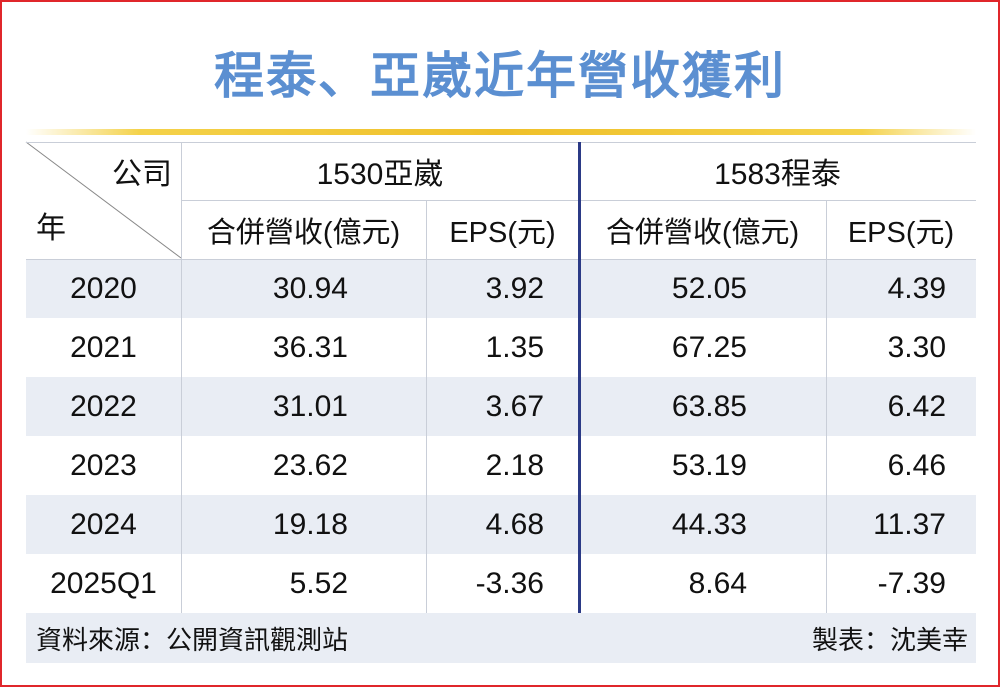 This screenshot has width=1000, height=687. What do you see at coordinates (909, 524) in the screenshot?
I see `value-cell: 11.37` at bounding box center [909, 524].